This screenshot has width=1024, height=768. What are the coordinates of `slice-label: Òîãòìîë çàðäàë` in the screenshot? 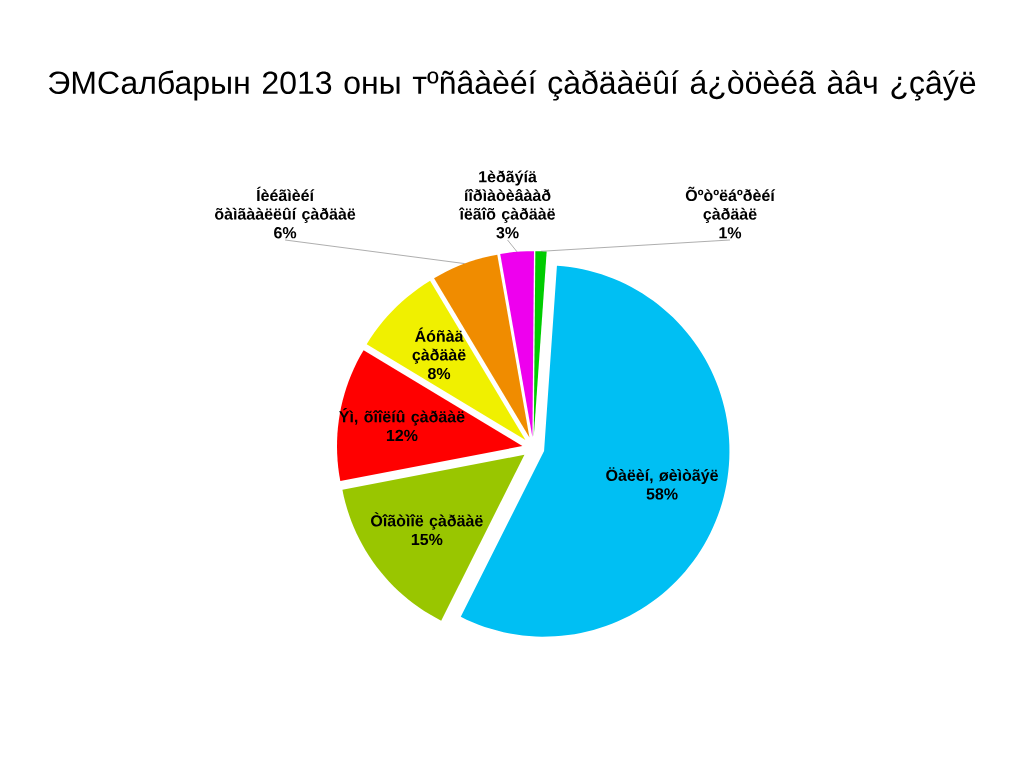 It's located at (427, 521).